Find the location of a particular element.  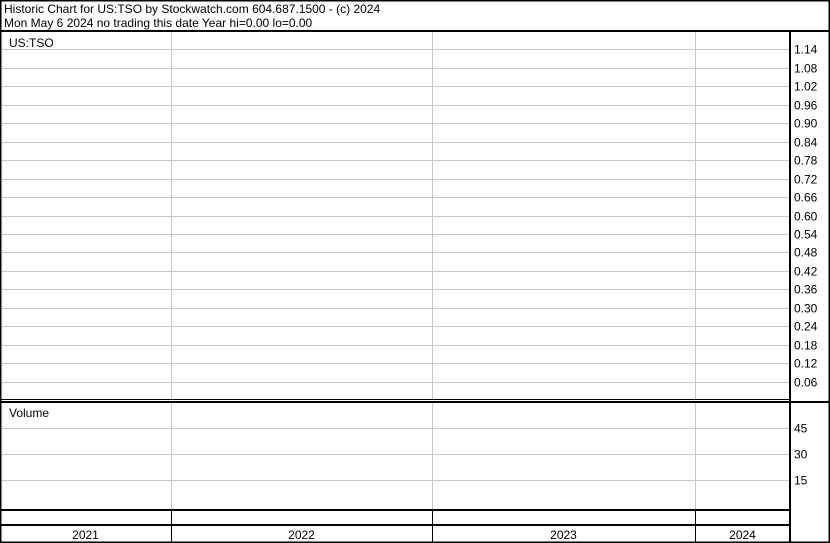

volume-tick-label: 30 is located at coordinates (801, 455).